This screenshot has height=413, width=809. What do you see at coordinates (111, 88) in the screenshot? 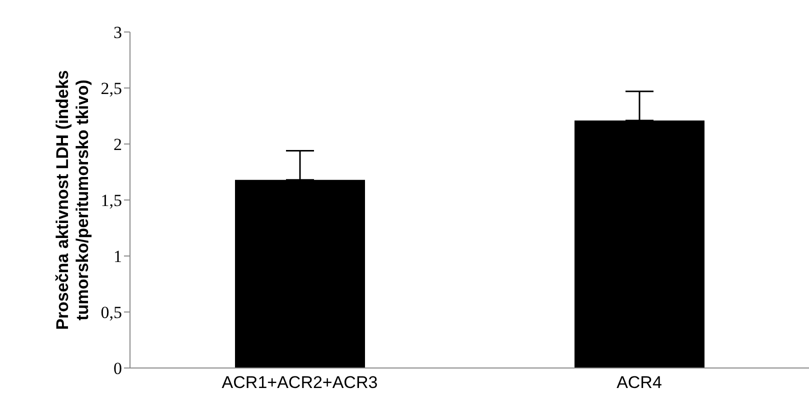
I see `y-tick-label: 2,5` at bounding box center [111, 88].